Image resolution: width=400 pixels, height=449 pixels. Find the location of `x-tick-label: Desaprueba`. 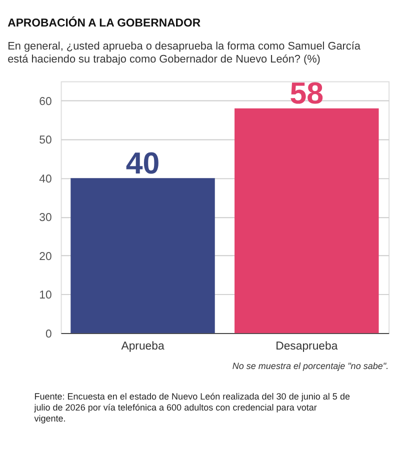

x-tick-label: Desaprueba is located at coordinates (307, 346).